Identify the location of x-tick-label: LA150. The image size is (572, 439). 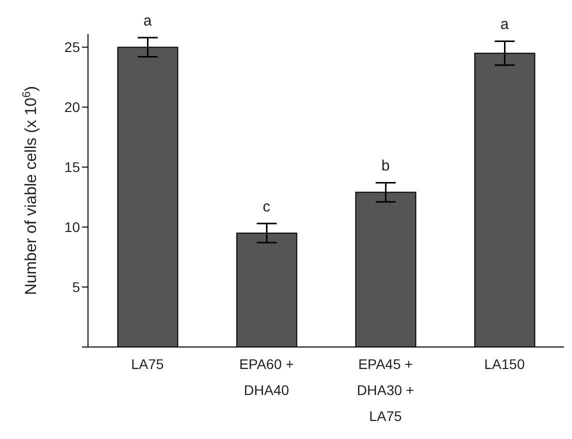
(504, 364).